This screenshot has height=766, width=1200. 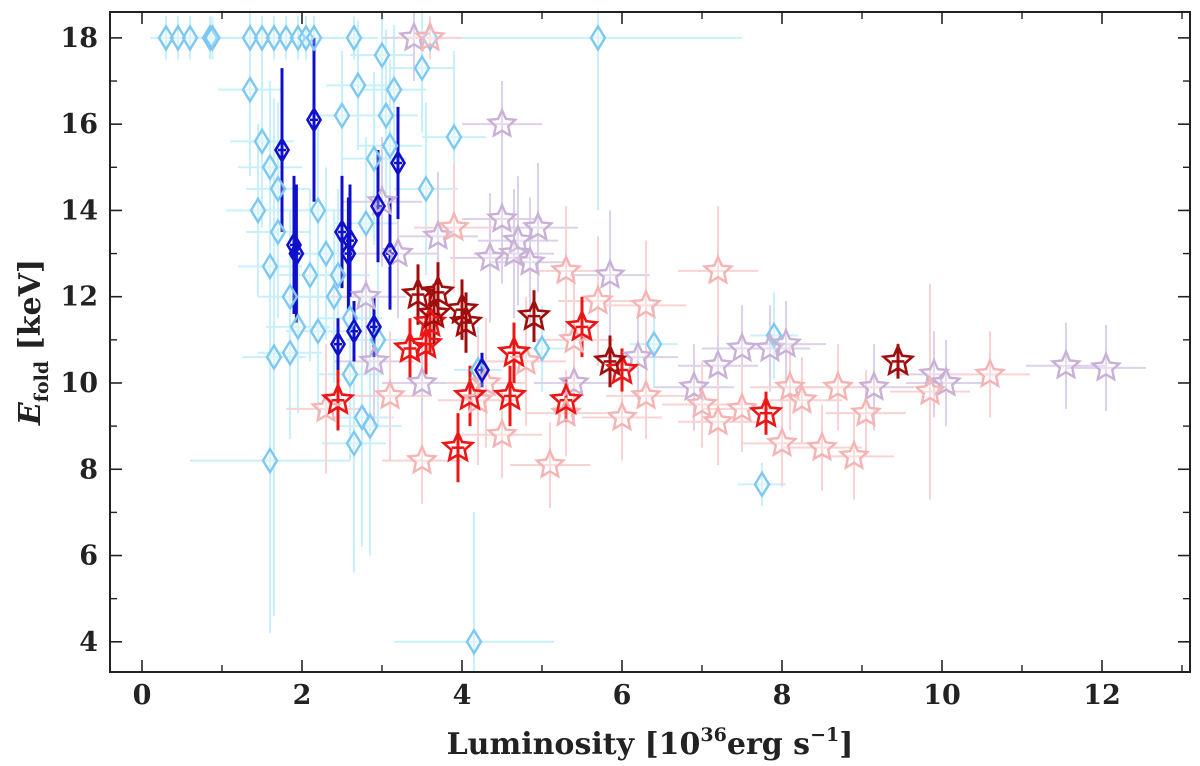 What do you see at coordinates (79, 38) in the screenshot?
I see `y-tick-label: 18` at bounding box center [79, 38].